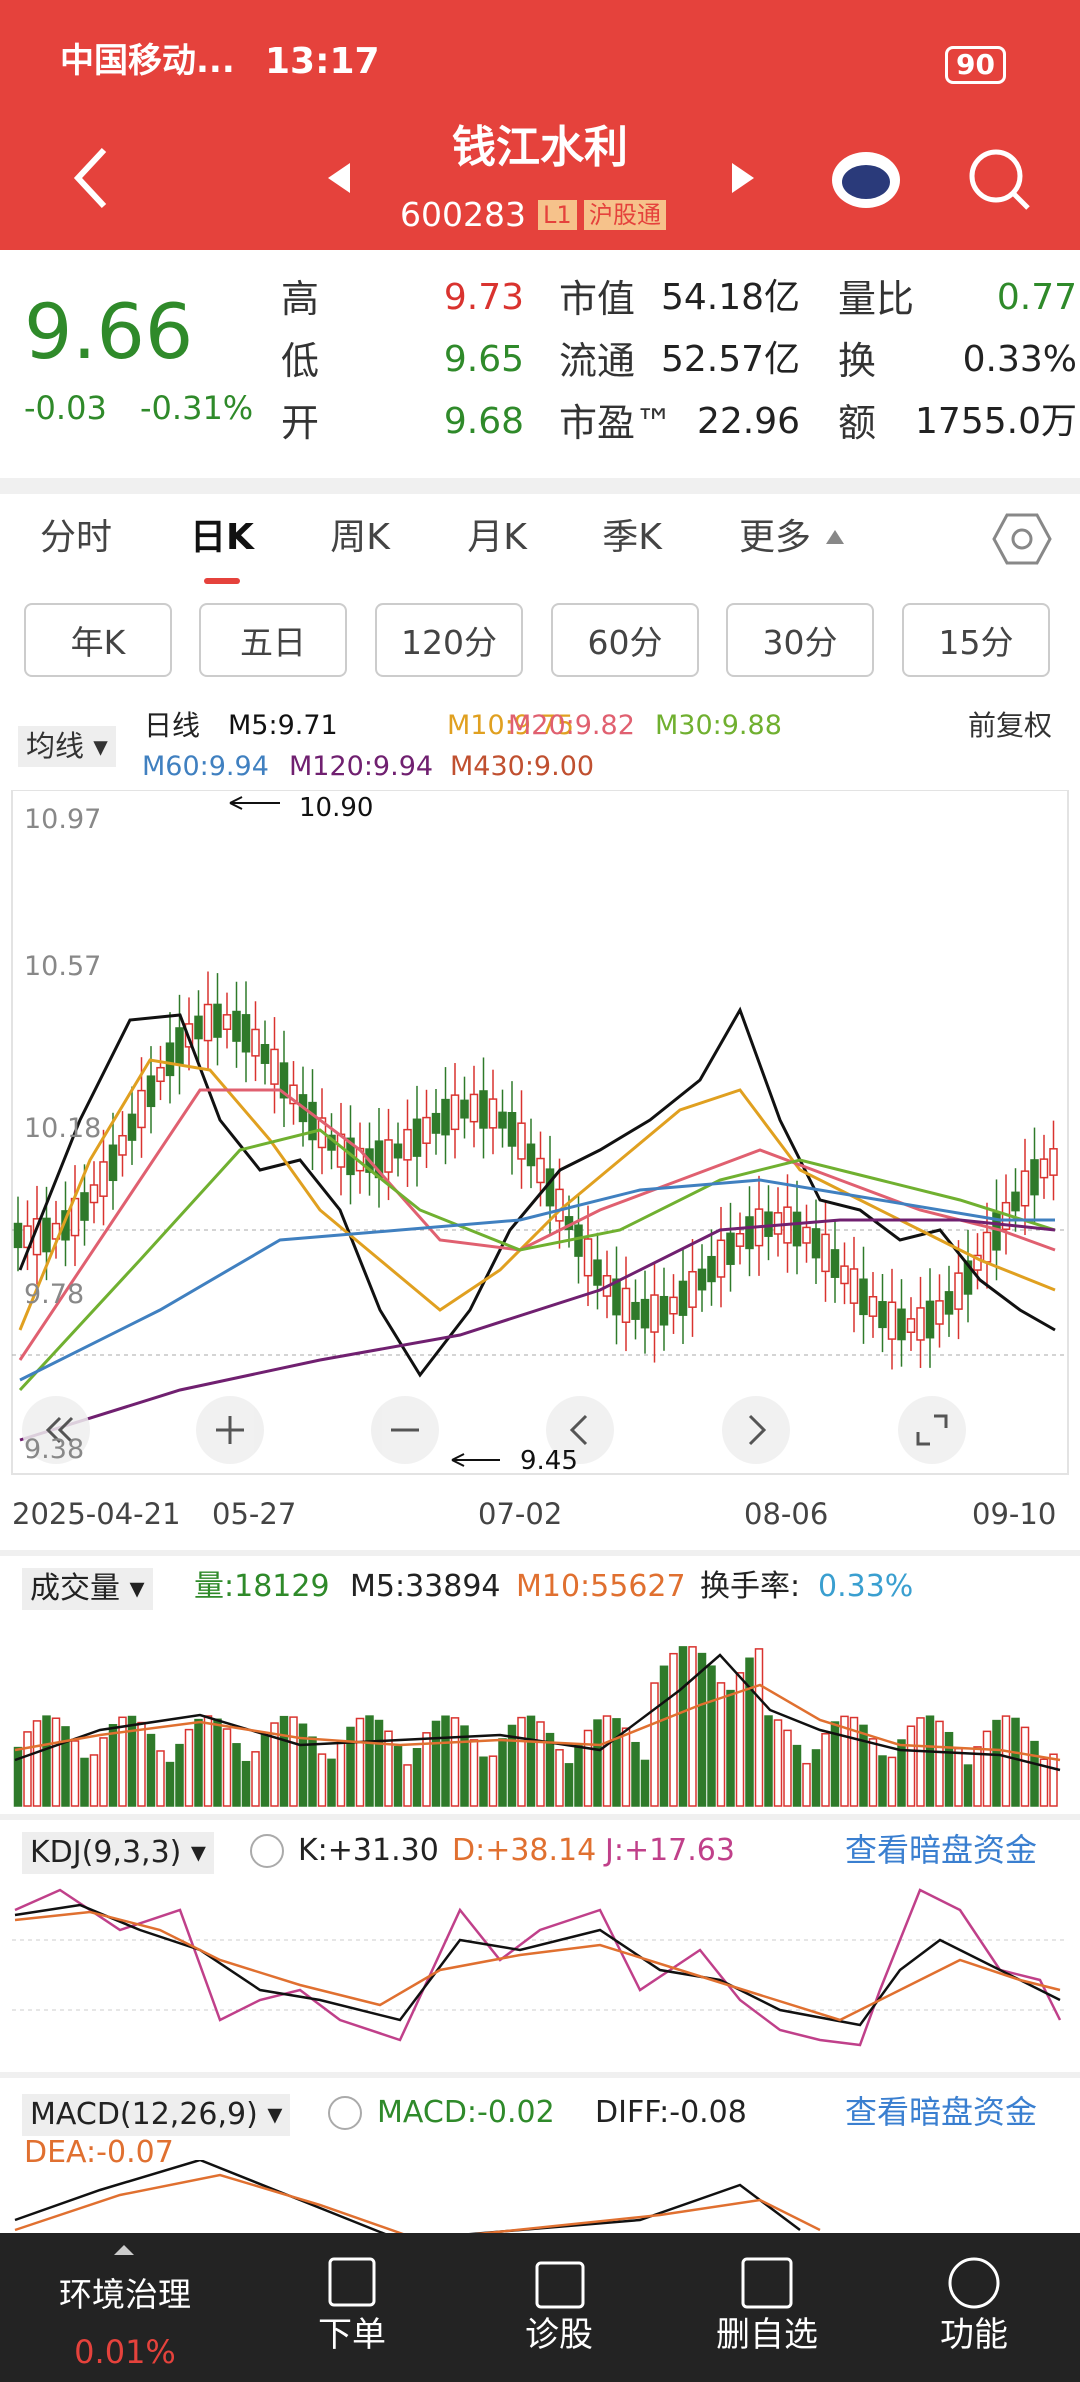 This screenshot has width=1080, height=2382. I want to click on period-button: 五日, so click(273, 640).